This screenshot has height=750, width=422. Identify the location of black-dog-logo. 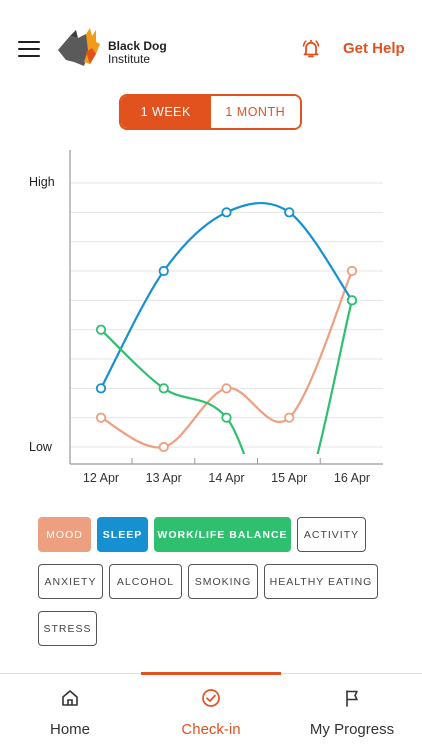
(79, 47).